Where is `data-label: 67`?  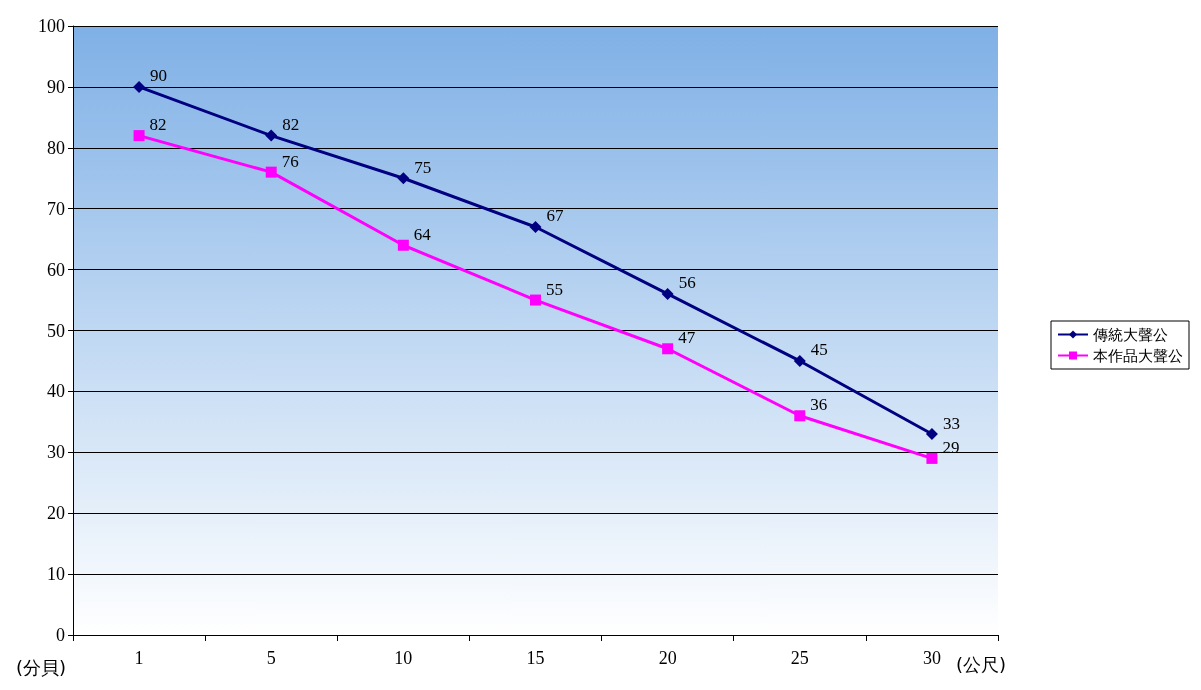 data-label: 67 is located at coordinates (555, 216).